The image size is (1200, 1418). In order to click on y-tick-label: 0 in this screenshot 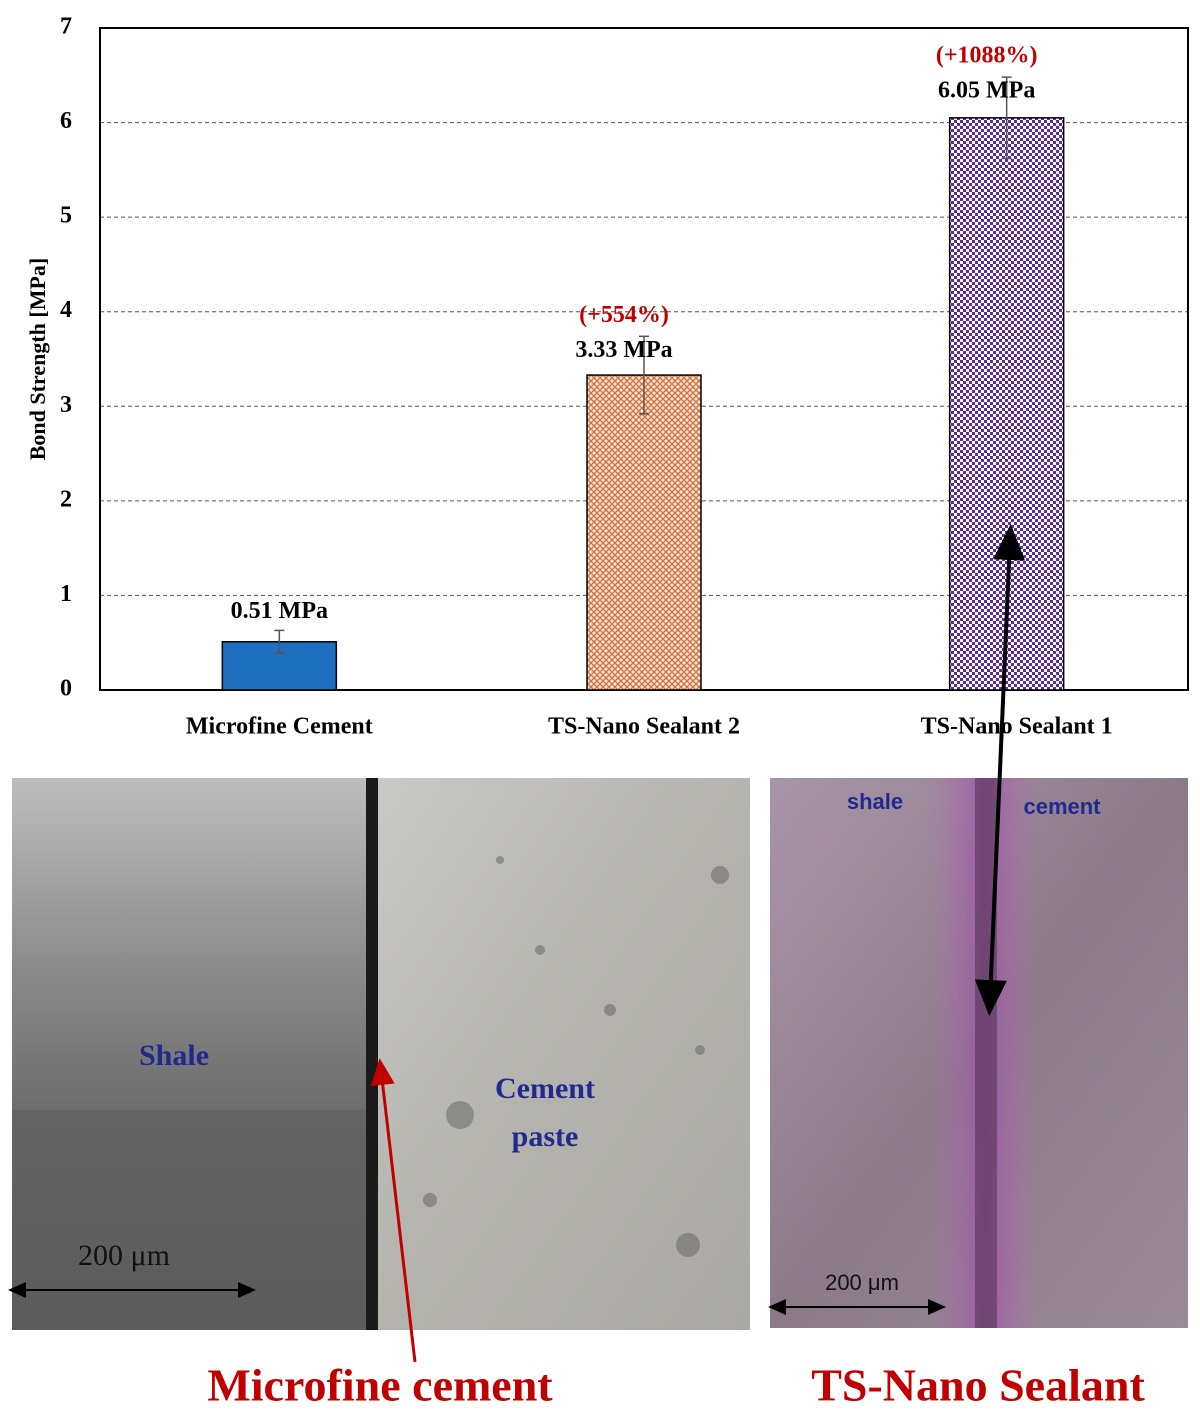, I will do `click(66, 689)`.